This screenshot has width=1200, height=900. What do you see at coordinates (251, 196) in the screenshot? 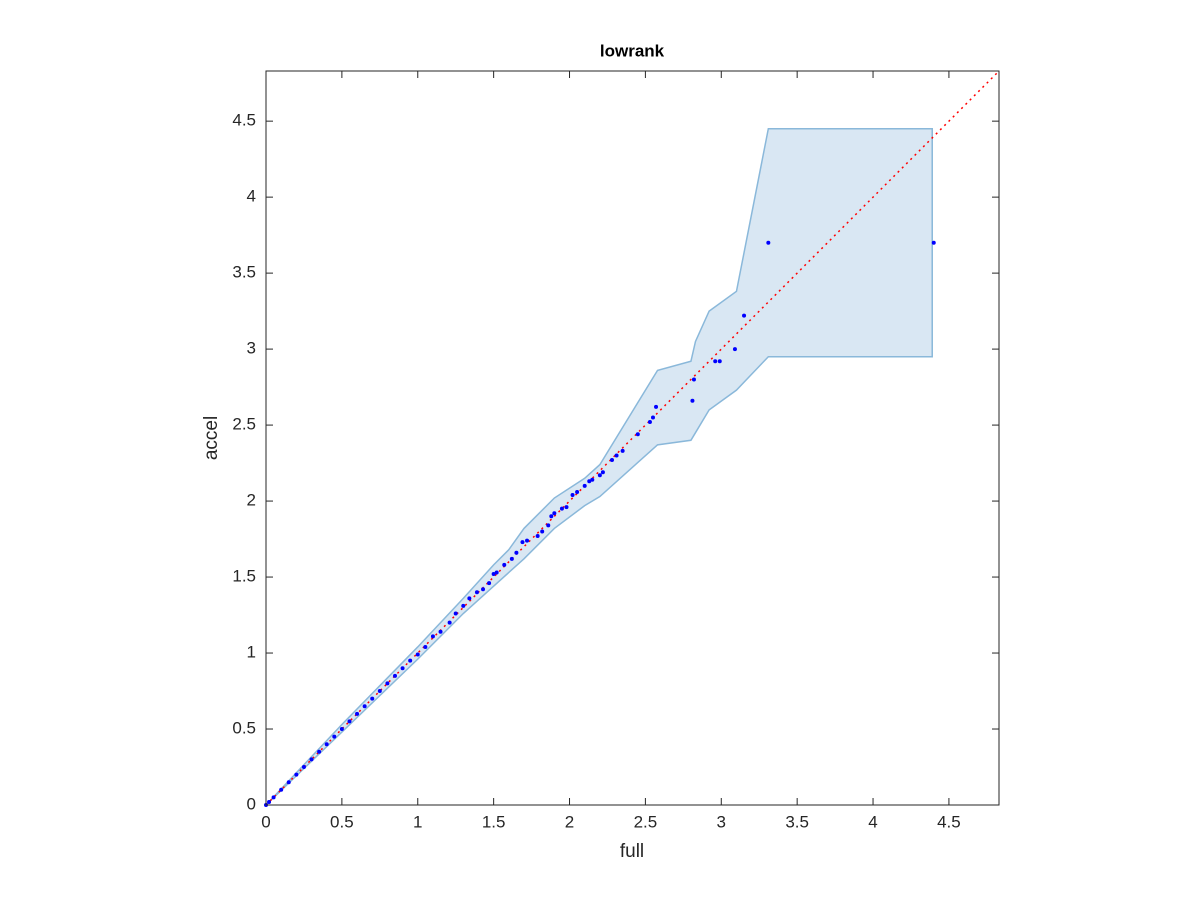
I see `y-tick-label: 4` at bounding box center [251, 196].